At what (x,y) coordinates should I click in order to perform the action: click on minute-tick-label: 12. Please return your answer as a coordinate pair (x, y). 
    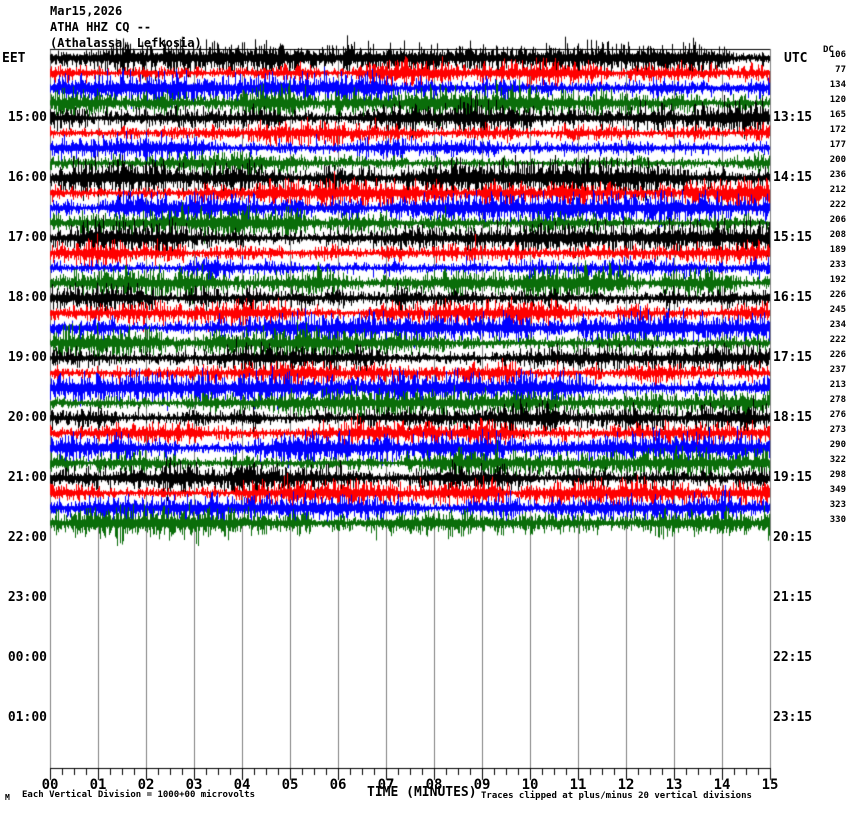
    Looking at the image, I should click on (626, 785).